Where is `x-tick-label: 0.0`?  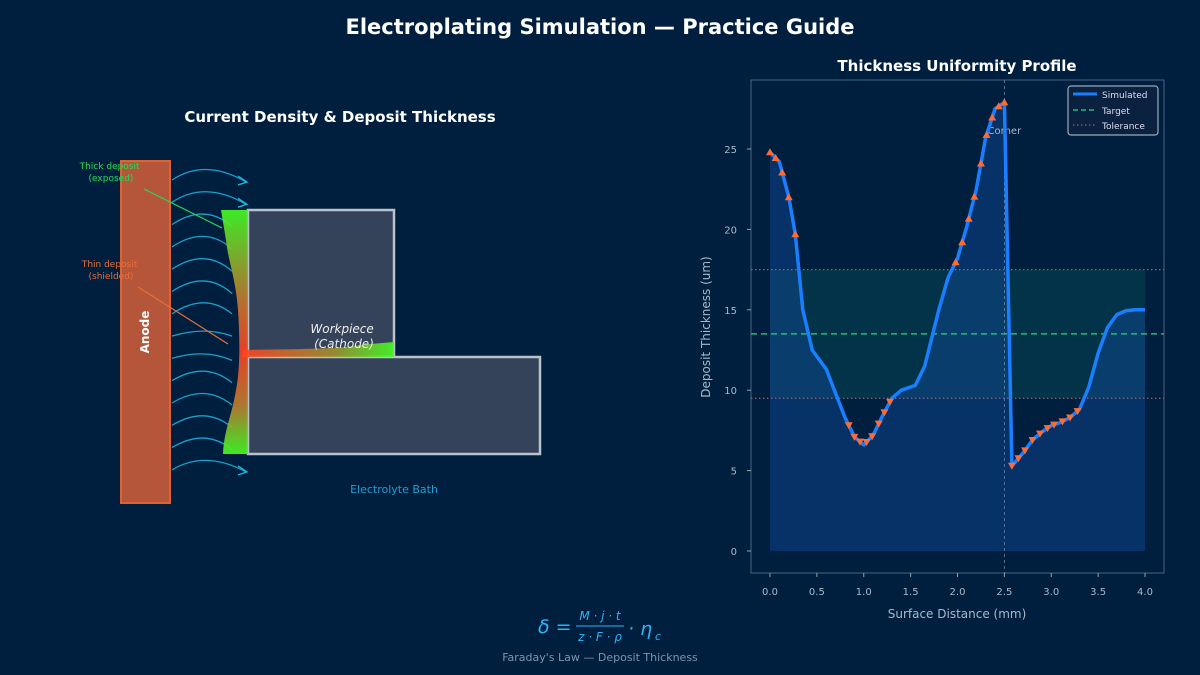
x-tick-label: 0.0 is located at coordinates (770, 592).